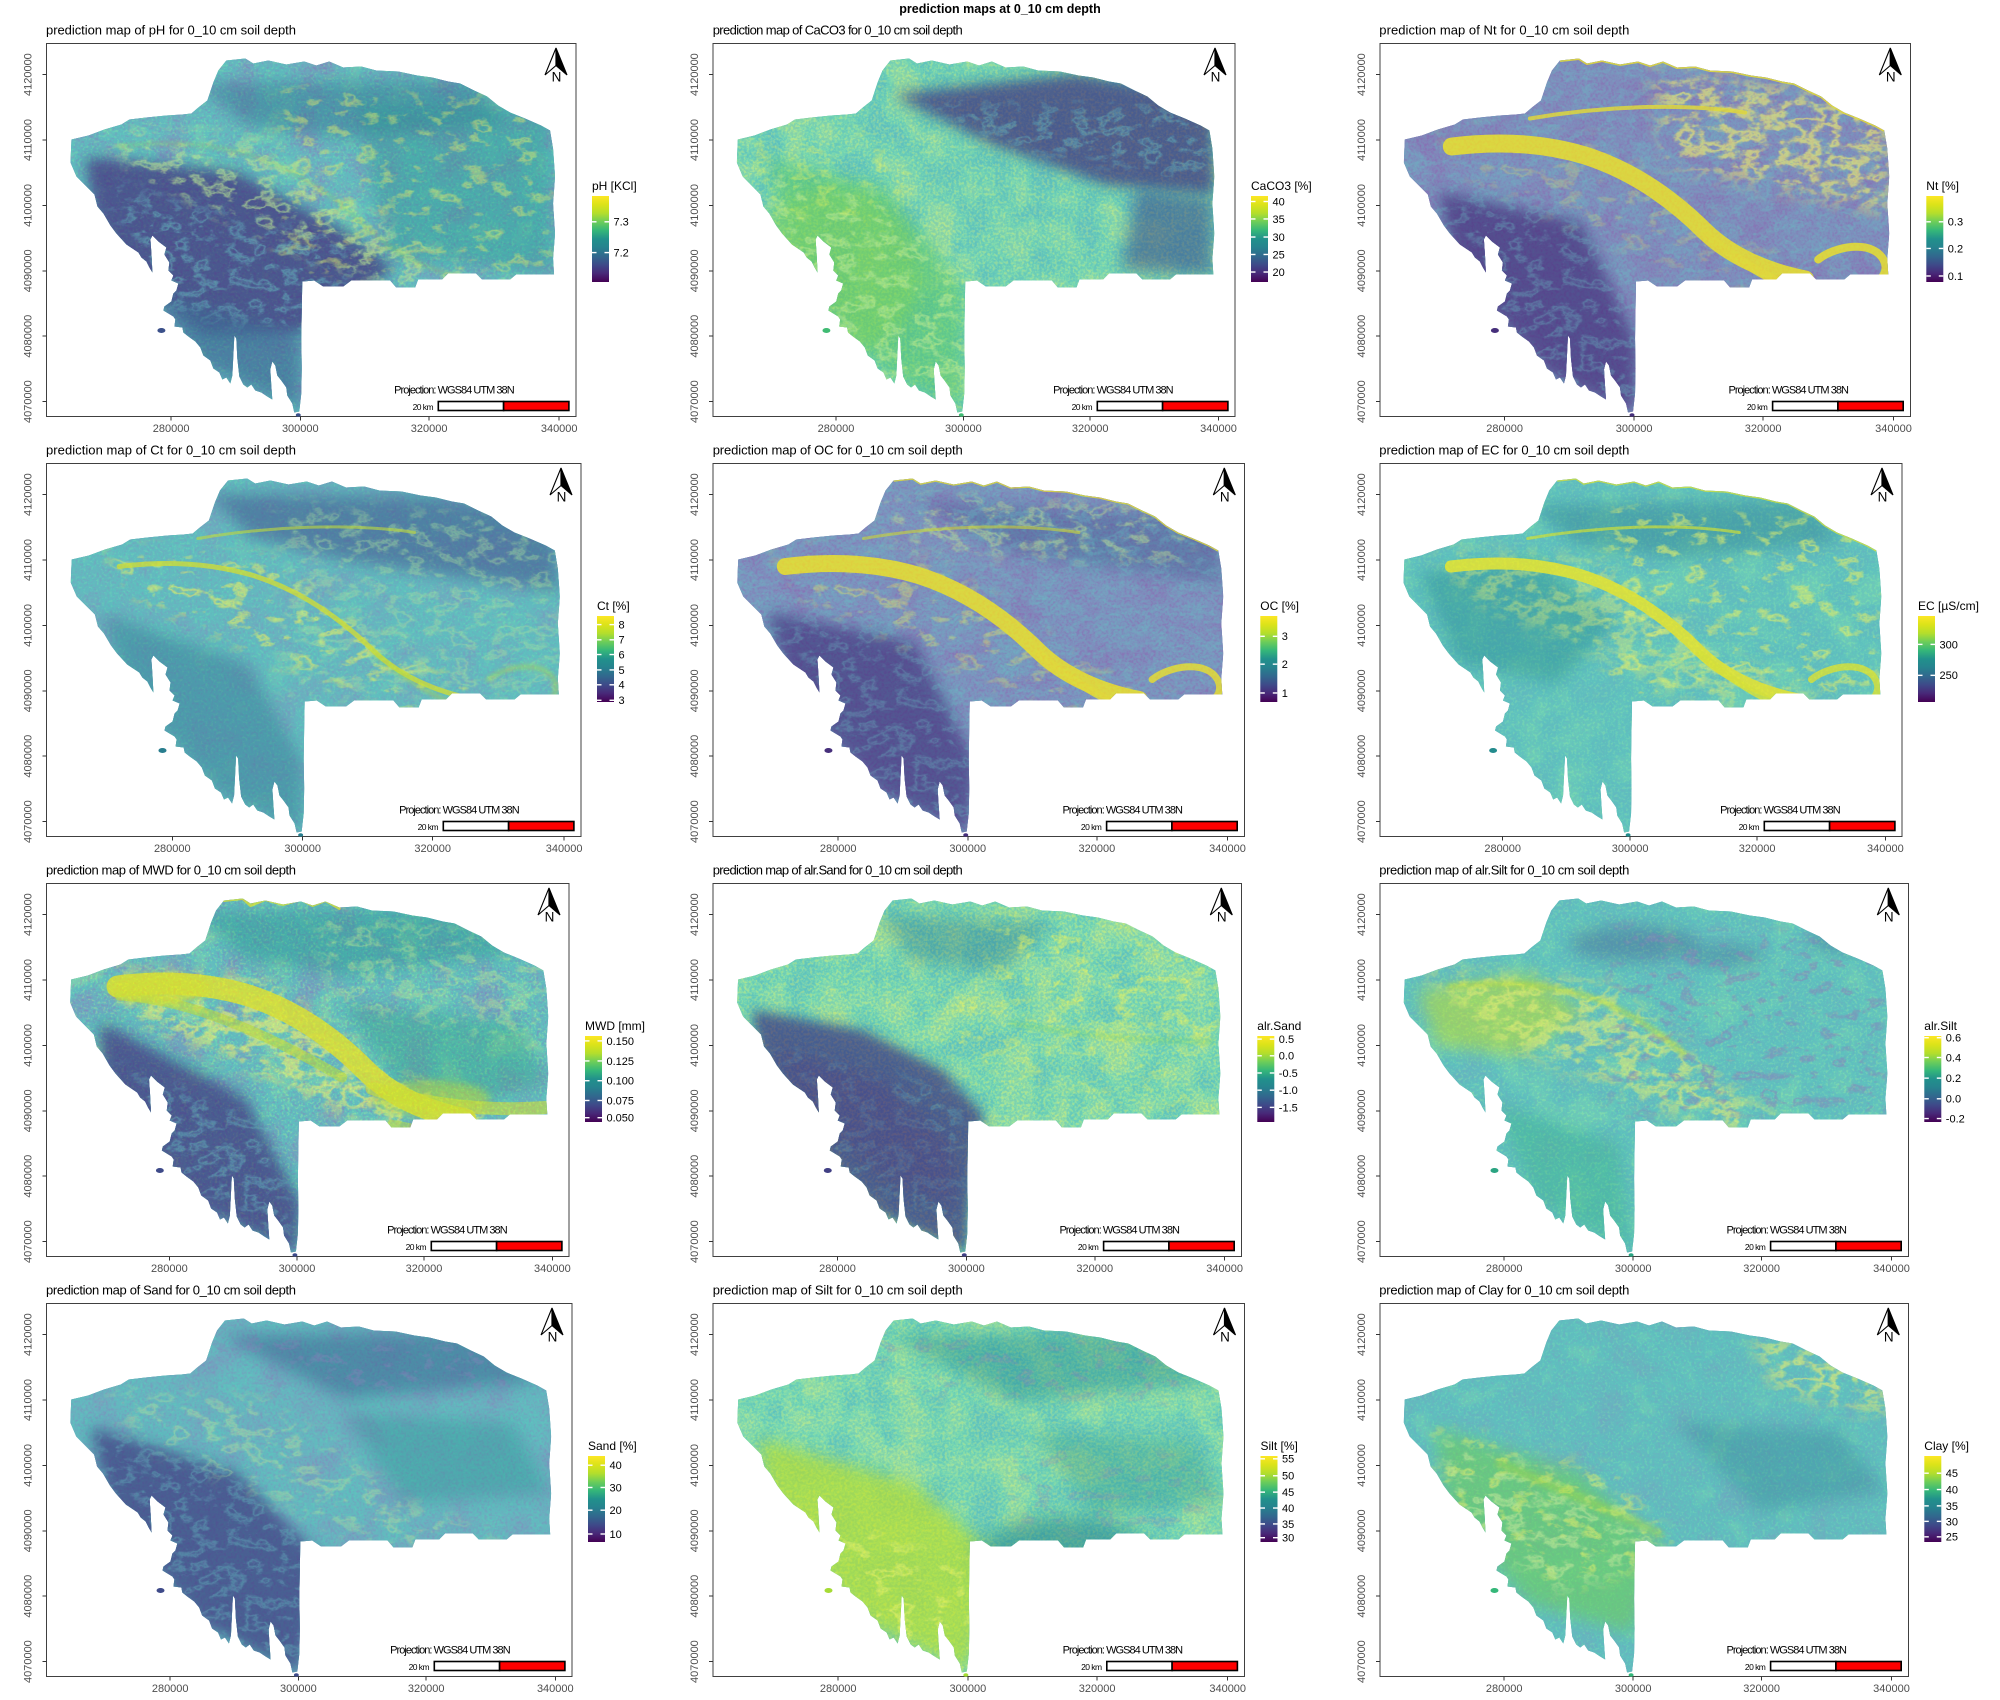 Image resolution: width=2000 pixels, height=1700 pixels. Describe the element at coordinates (616, 1535) in the screenshot. I see `svg-text: 10` at that location.